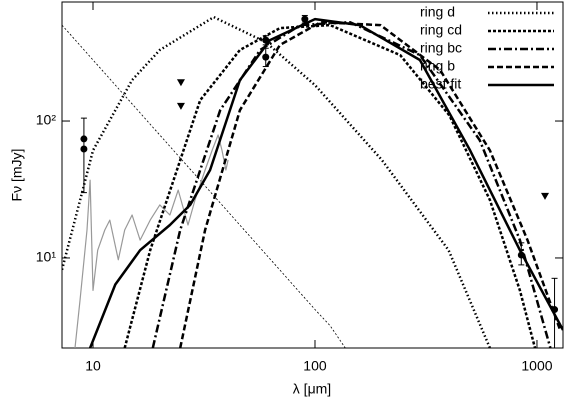  Describe the element at coordinates (46, 257) in the screenshot. I see `y-tick-label: 10¹` at that location.